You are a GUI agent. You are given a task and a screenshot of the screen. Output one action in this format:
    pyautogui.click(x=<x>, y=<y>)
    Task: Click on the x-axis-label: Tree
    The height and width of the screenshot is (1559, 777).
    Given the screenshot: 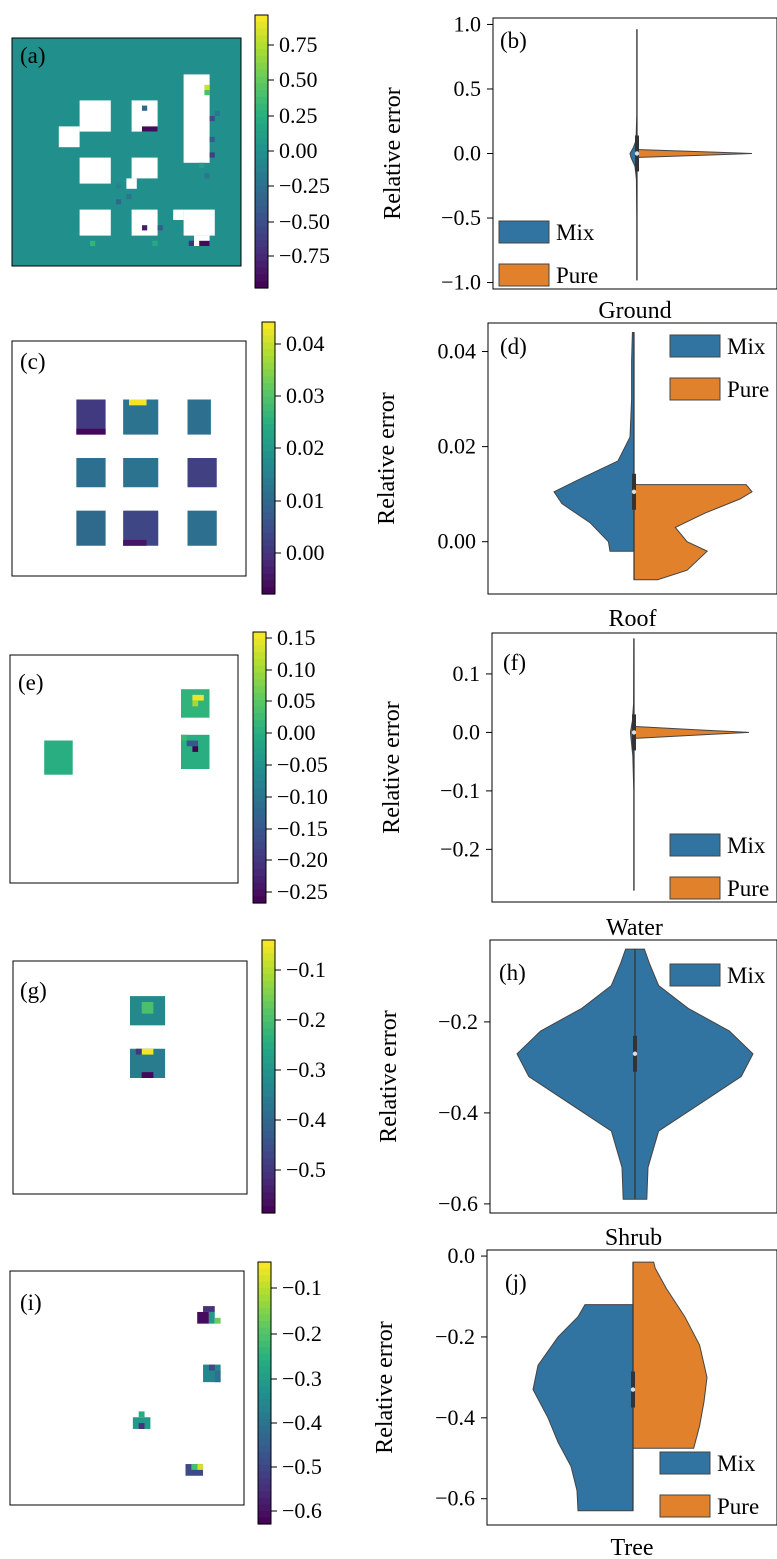 What is the action you would take?
    pyautogui.click(x=631, y=1547)
    